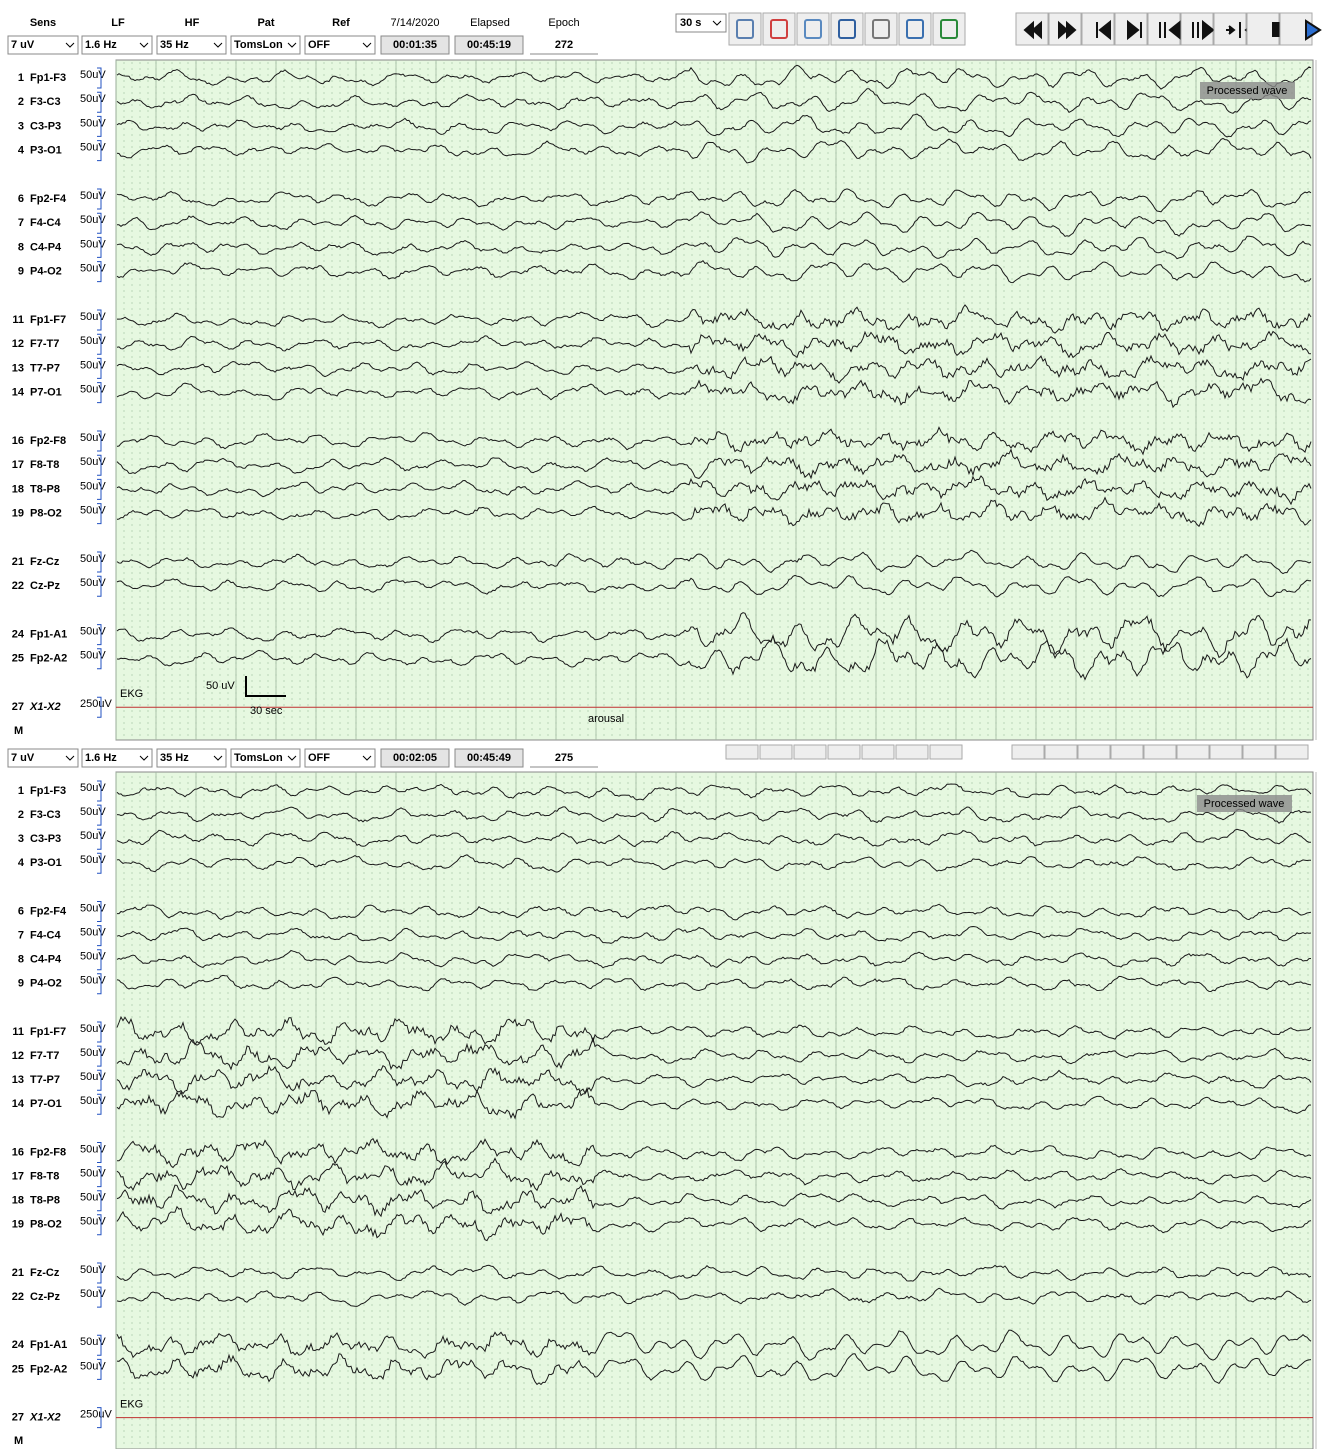 The height and width of the screenshot is (1449, 1323). What do you see at coordinates (606, 719) in the screenshot?
I see `annotation: arousal` at bounding box center [606, 719].